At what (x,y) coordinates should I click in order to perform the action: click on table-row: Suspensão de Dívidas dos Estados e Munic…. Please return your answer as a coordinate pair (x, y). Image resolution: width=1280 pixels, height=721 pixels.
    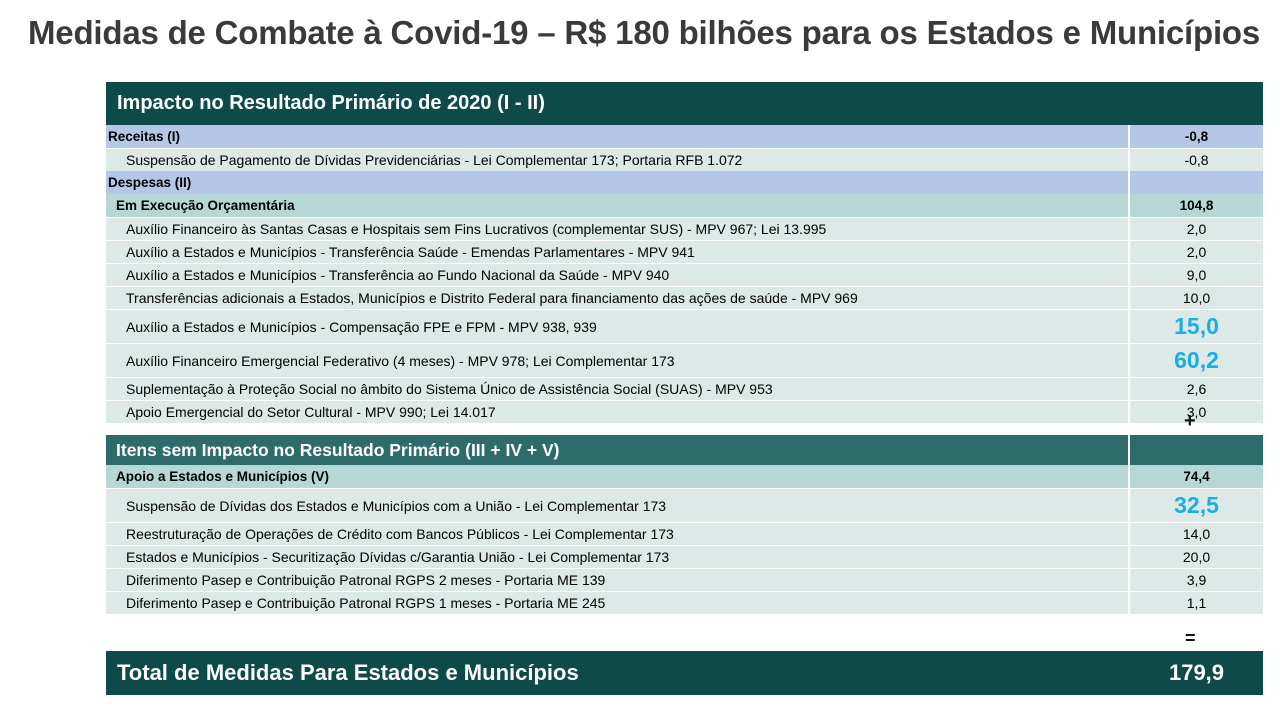
    Looking at the image, I should click on (684, 505).